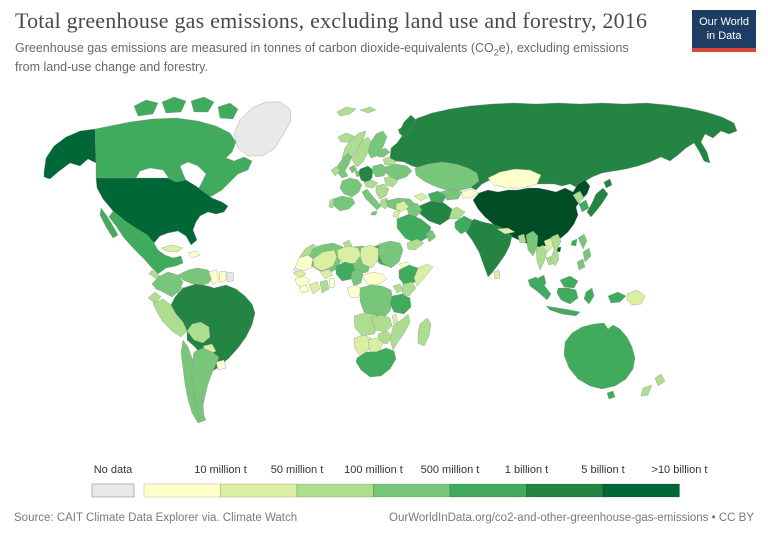 This screenshot has width=768, height=542. What do you see at coordinates (375, 345) in the screenshot?
I see `country-botswana` at bounding box center [375, 345].